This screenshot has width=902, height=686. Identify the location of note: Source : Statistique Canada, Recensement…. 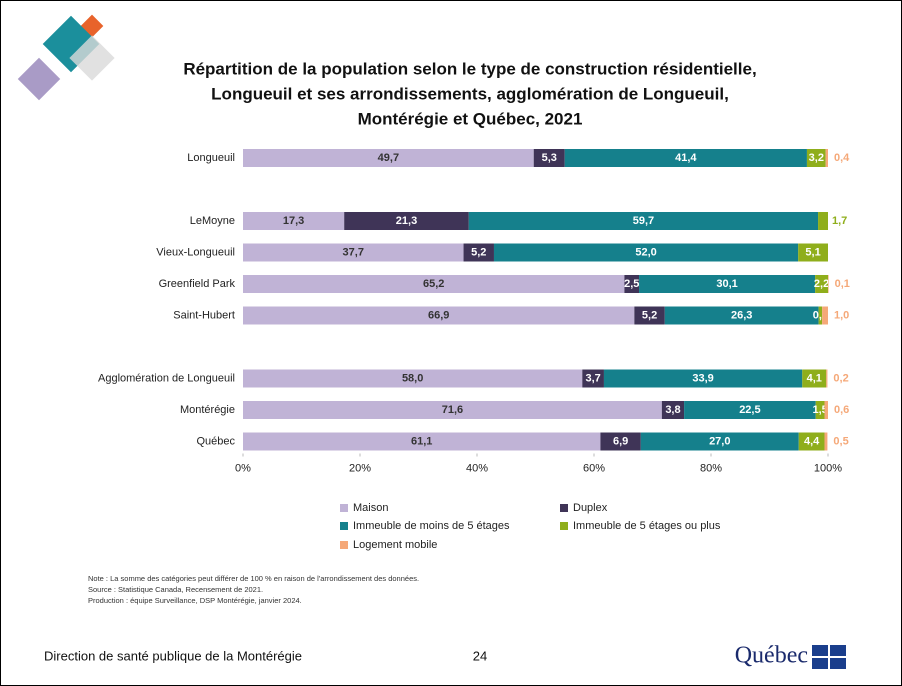
(175, 589).